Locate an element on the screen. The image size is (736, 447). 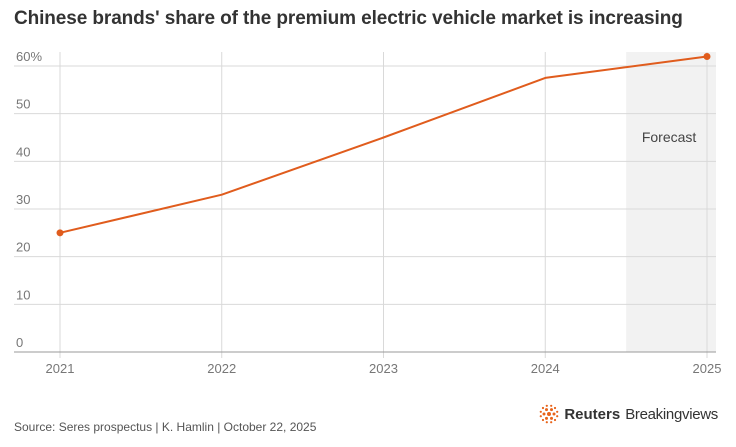
logo-name-regular: Breakingviews is located at coordinates (671, 414).